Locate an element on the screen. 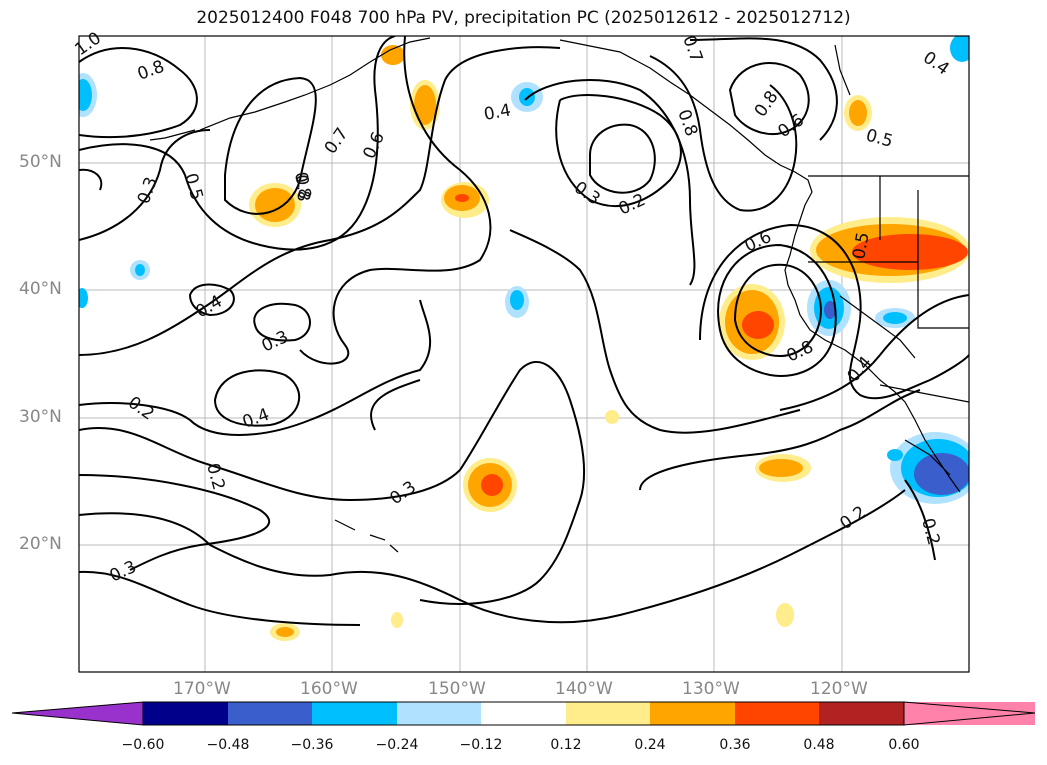 This screenshot has height=765, width=1047. lon-label-150w: 150°W is located at coordinates (457, 689).